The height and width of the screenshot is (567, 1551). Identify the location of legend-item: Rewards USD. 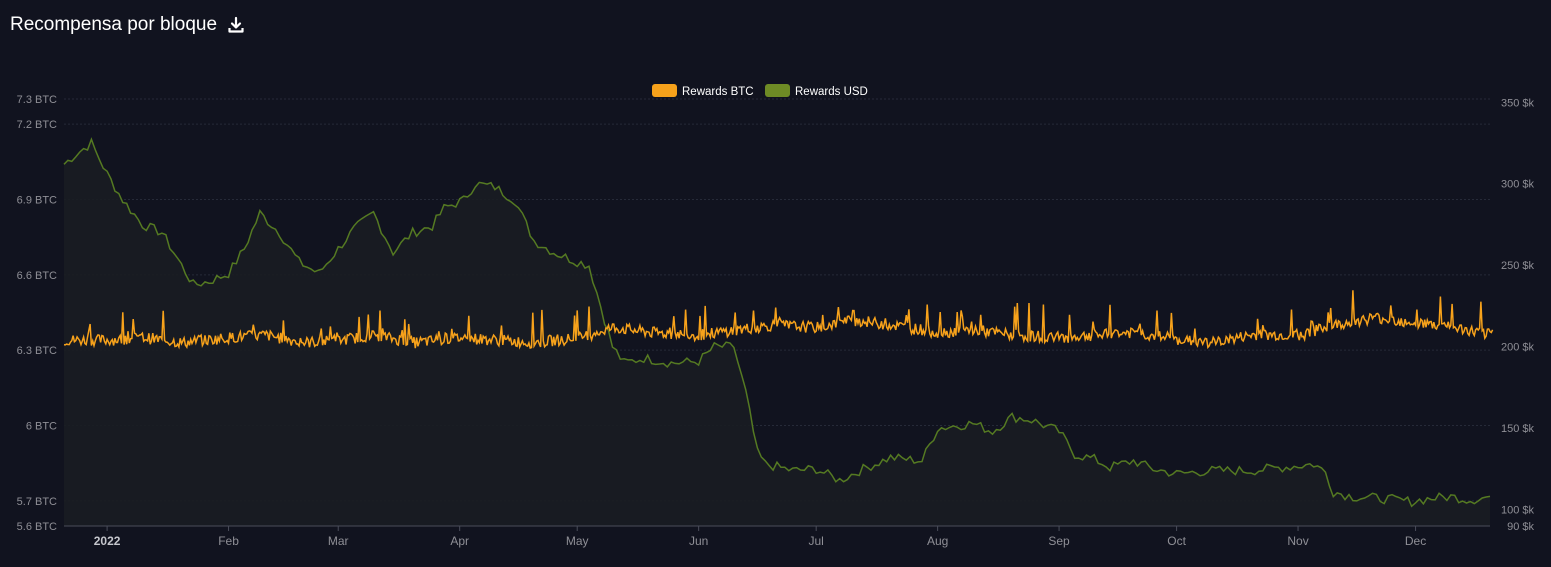
(816, 91).